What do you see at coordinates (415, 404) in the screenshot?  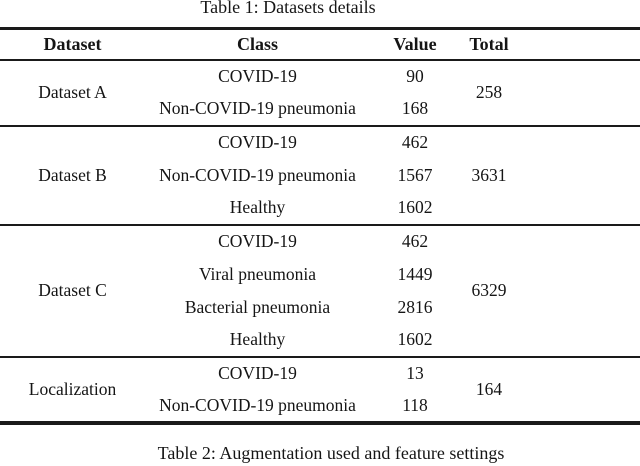 I see `value-cell: 118` at bounding box center [415, 404].